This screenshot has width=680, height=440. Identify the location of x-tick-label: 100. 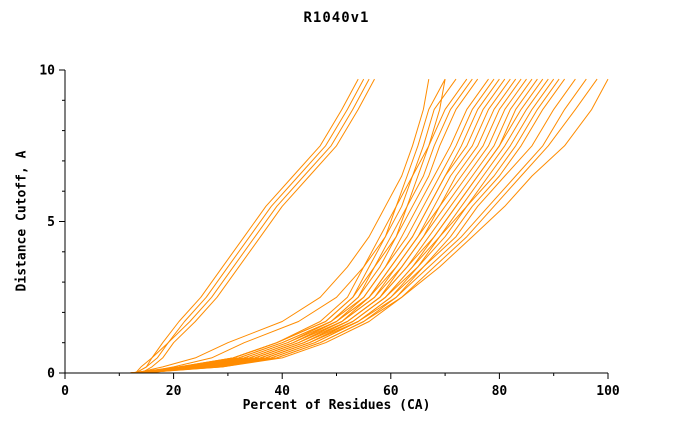
(608, 391).